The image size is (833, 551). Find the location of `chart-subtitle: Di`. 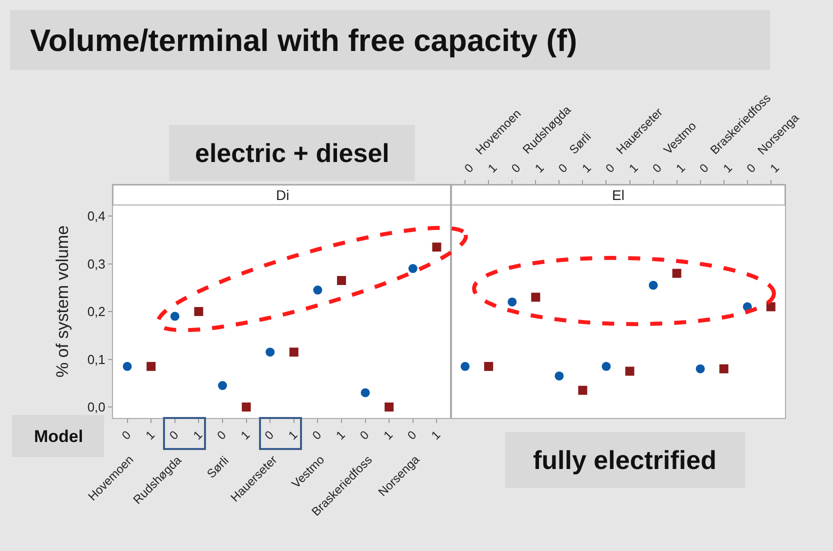

chart-subtitle: Di is located at coordinates (283, 195).